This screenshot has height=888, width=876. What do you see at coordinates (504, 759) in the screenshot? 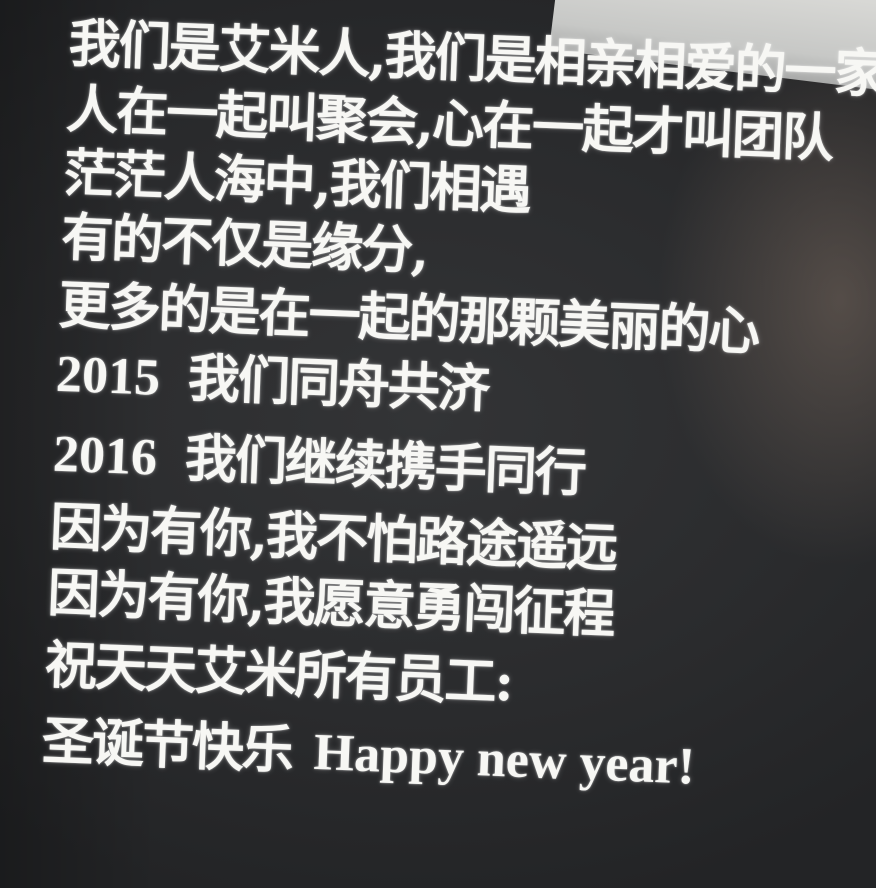
I see `happy-new-year-text: Happy new year!` at bounding box center [504, 759].